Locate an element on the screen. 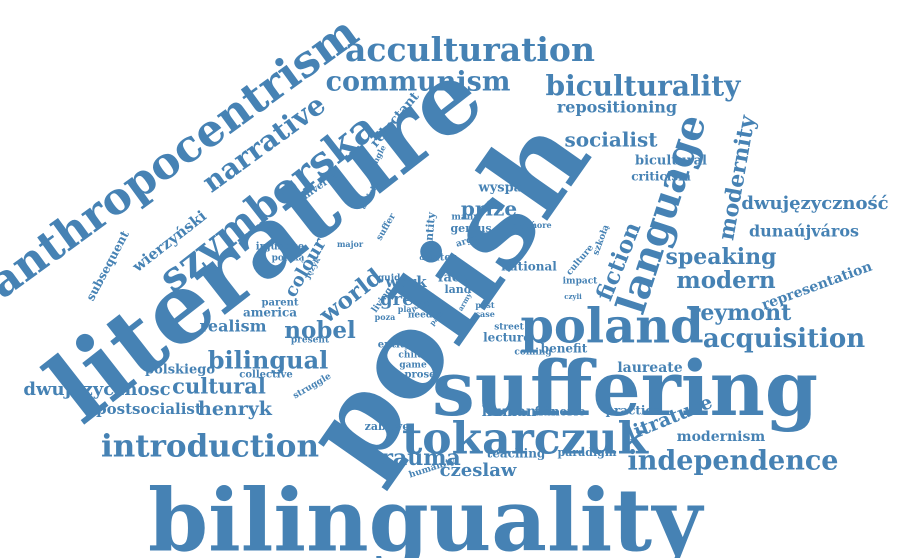  word-bilingual: bilingual is located at coordinates (268, 360).